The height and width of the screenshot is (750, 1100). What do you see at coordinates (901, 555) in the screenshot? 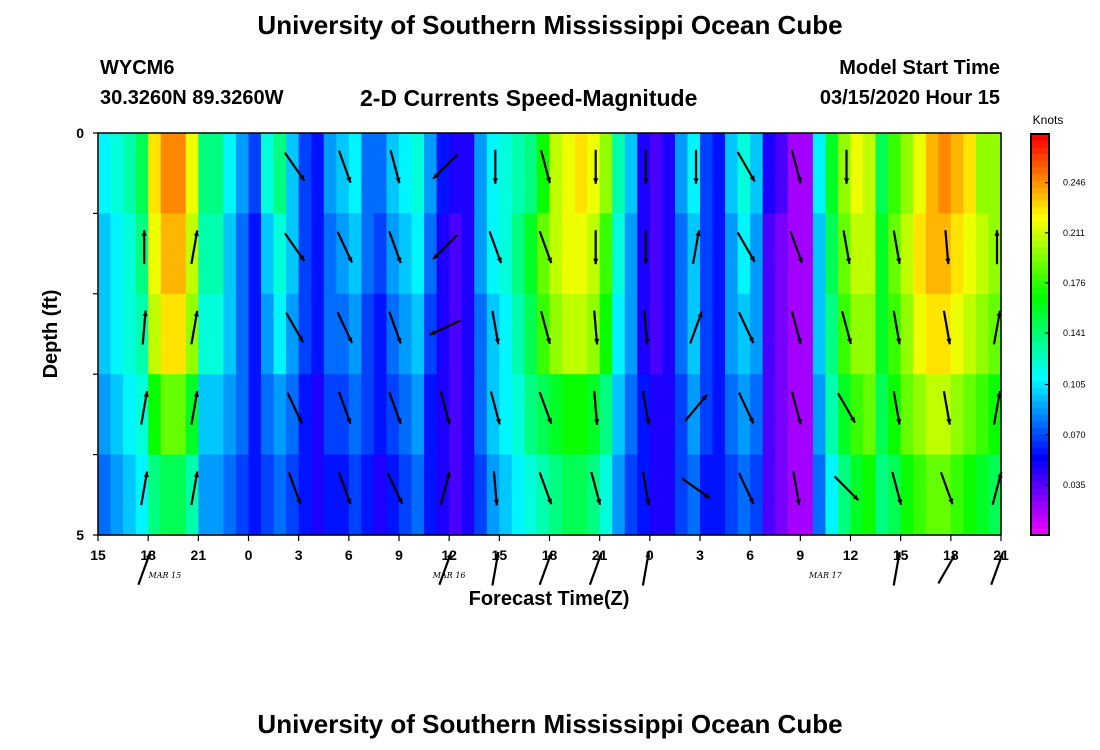
I see `x-tick-label: 15` at bounding box center [901, 555].